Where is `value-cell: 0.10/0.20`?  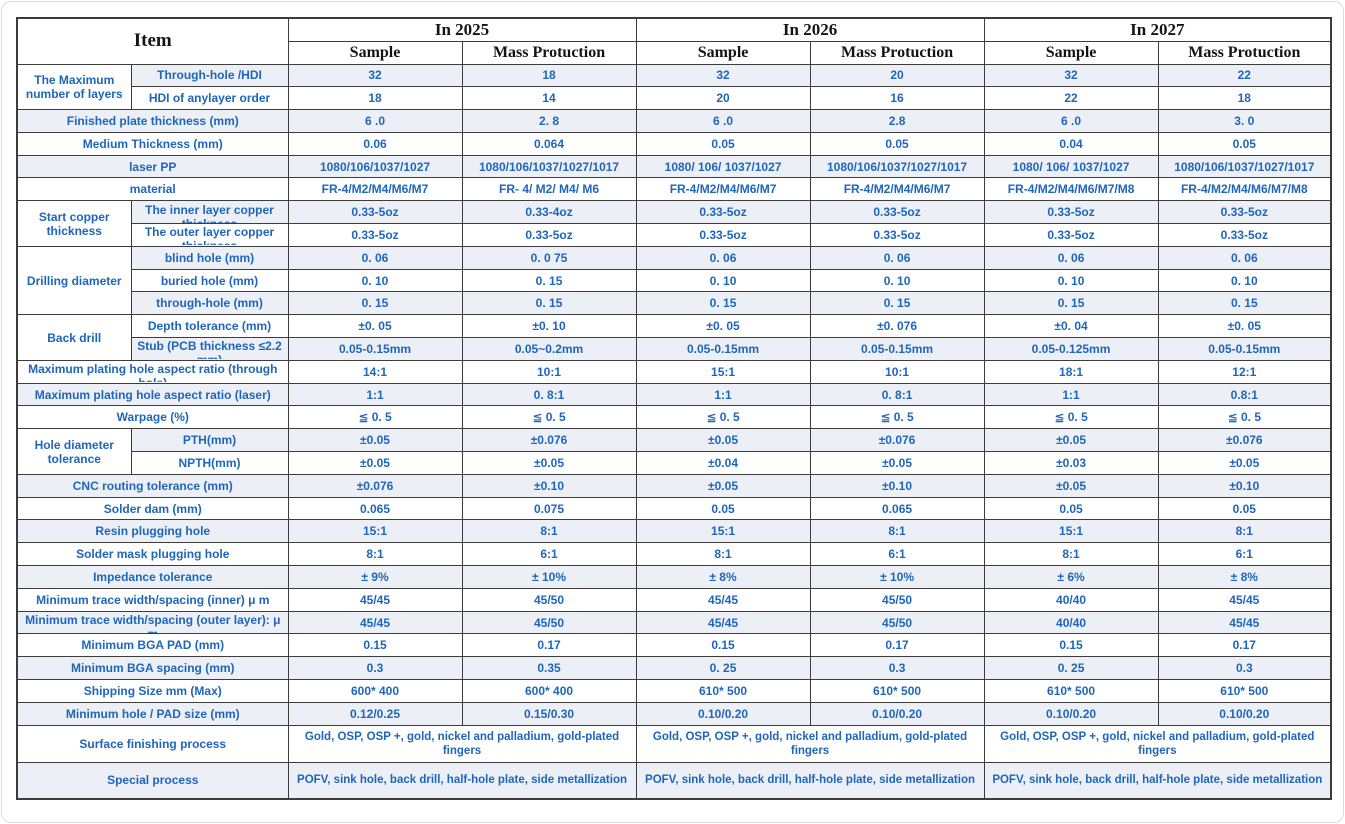 value-cell: 0.10/0.20 is located at coordinates (723, 713).